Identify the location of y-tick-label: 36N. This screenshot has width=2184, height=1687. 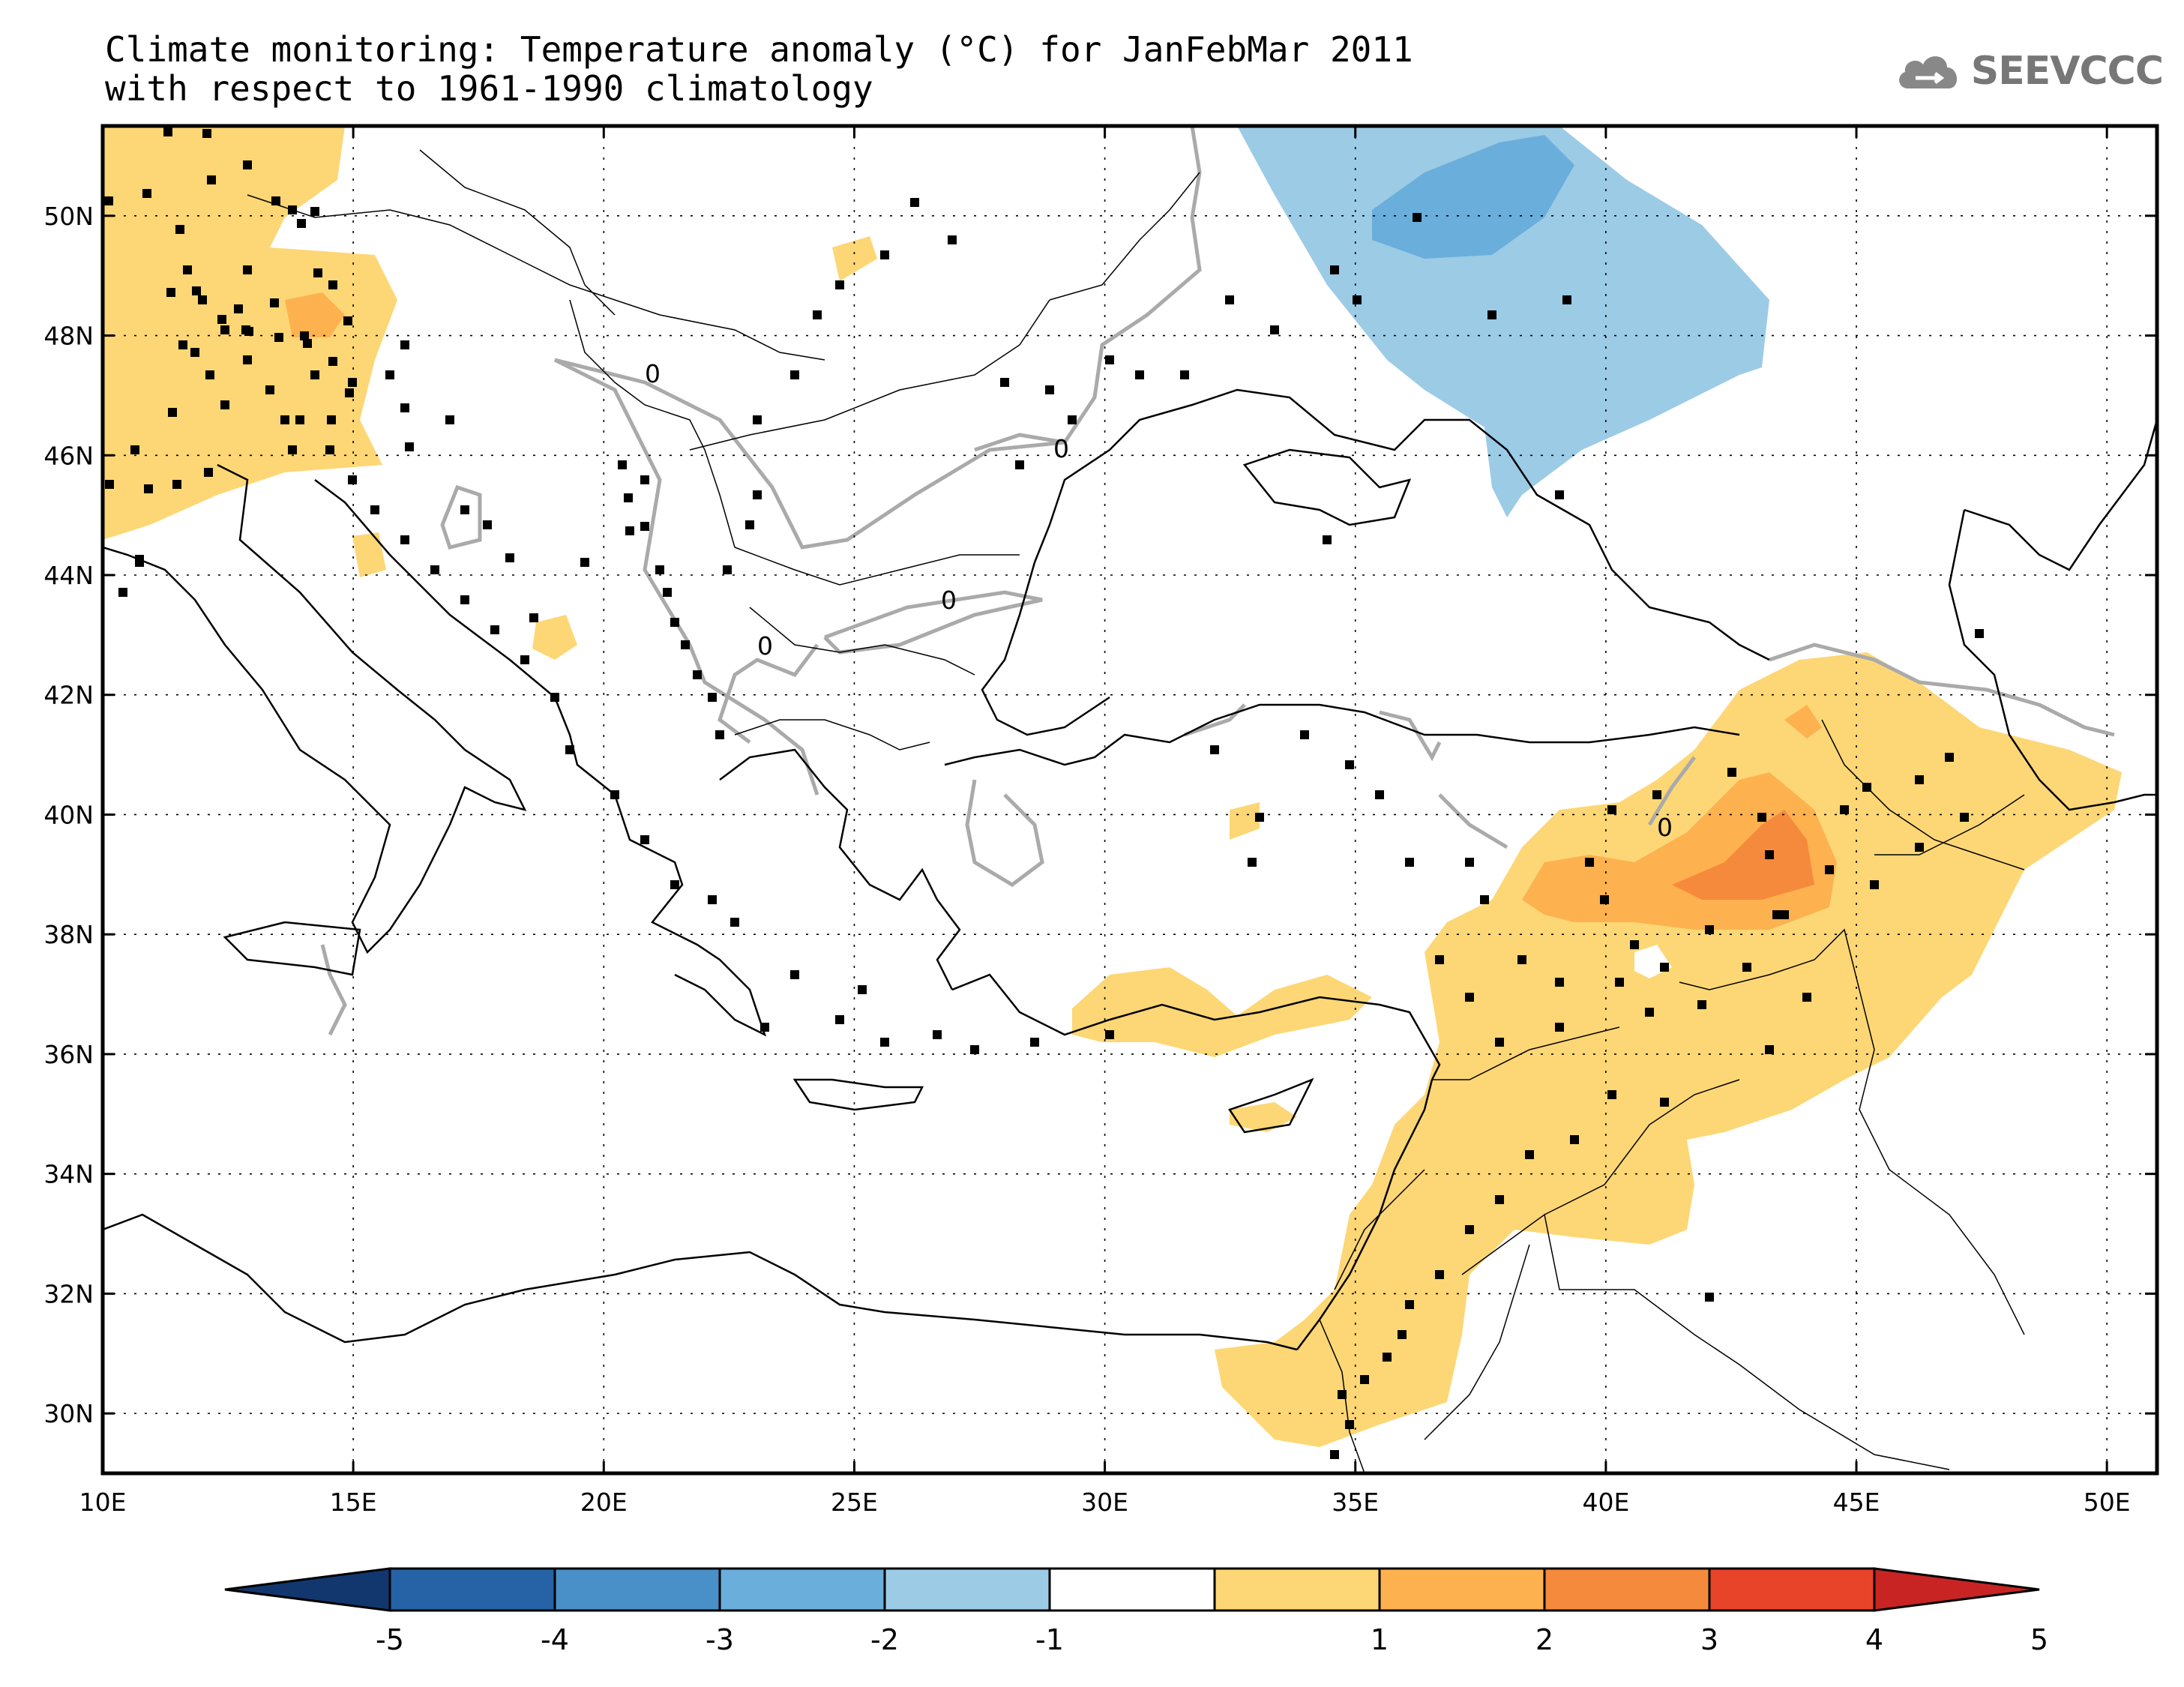
(68, 1054).